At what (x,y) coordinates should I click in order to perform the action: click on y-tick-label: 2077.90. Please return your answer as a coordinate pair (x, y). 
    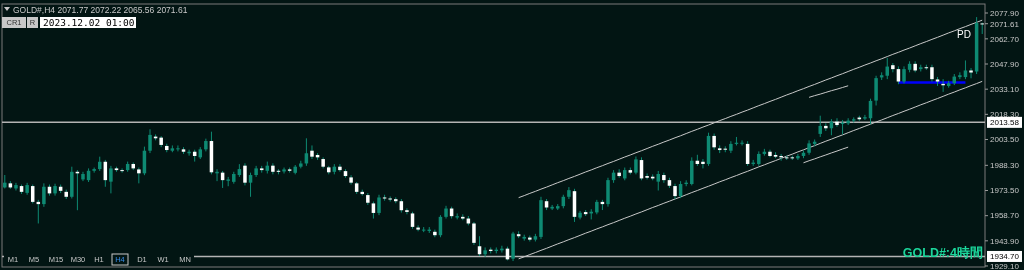
    Looking at the image, I should click on (1005, 13).